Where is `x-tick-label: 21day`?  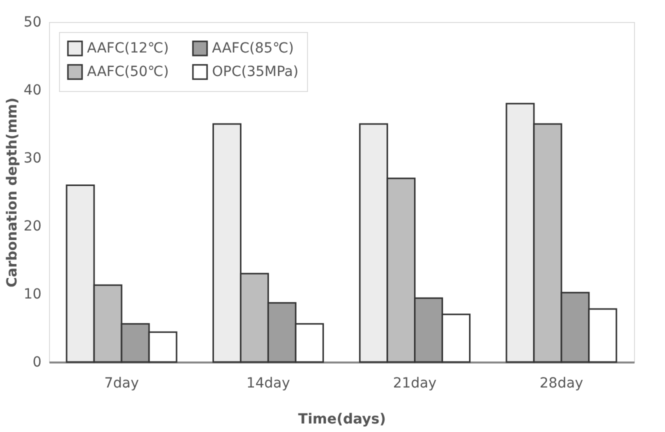 x-tick-label: 21day is located at coordinates (415, 384).